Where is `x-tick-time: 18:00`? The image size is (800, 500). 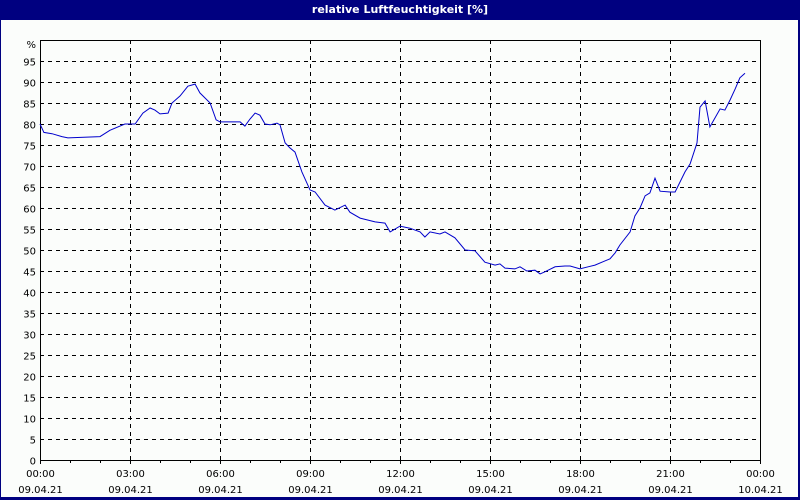 x-tick-time: 18:00 is located at coordinates (580, 474).